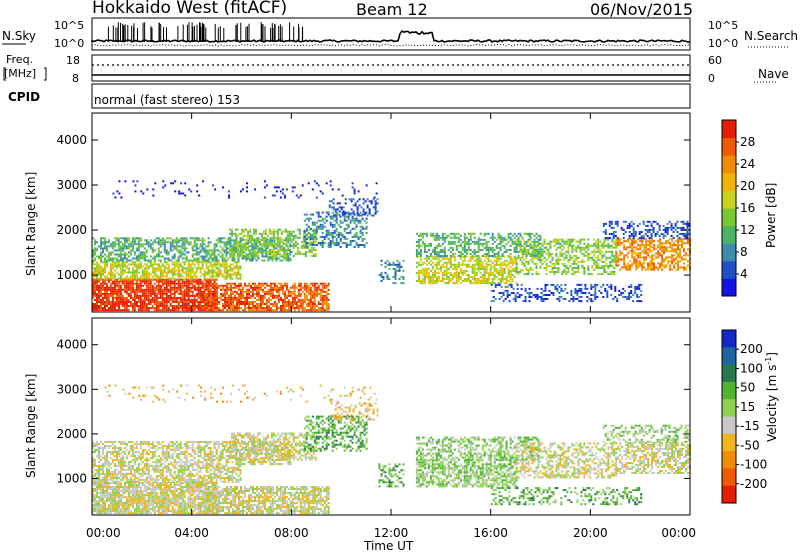 The image size is (800, 554). I want to click on freq-label-brackets, so click(25, 74).